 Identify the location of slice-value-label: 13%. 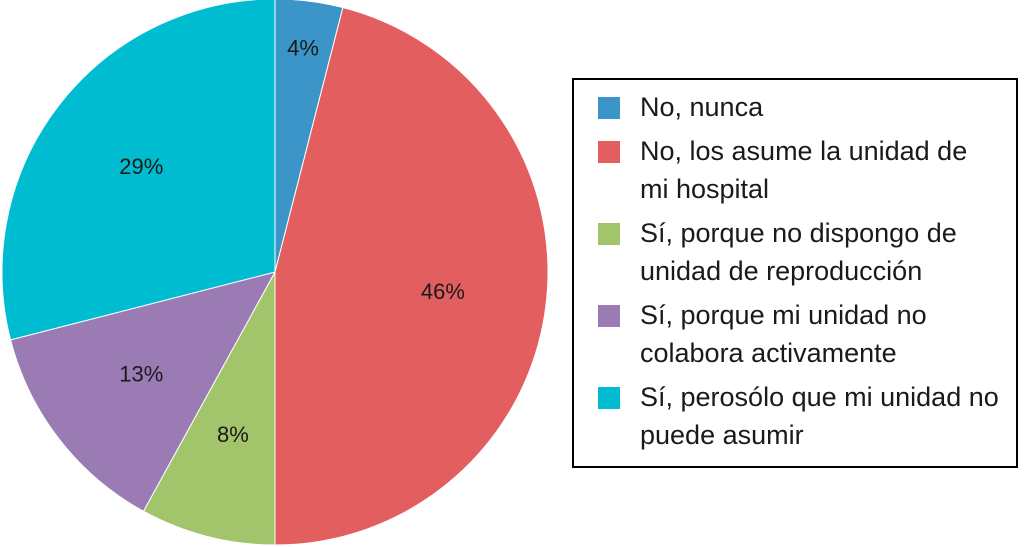
(141, 374).